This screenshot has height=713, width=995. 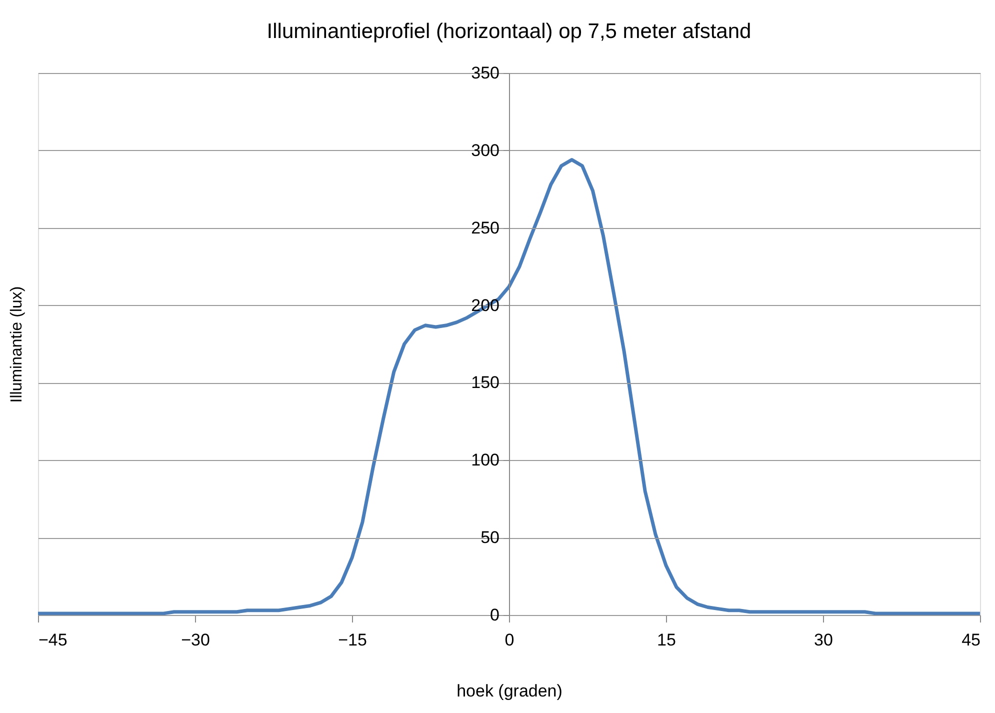 What do you see at coordinates (490, 538) in the screenshot?
I see `y-tick-label: 50` at bounding box center [490, 538].